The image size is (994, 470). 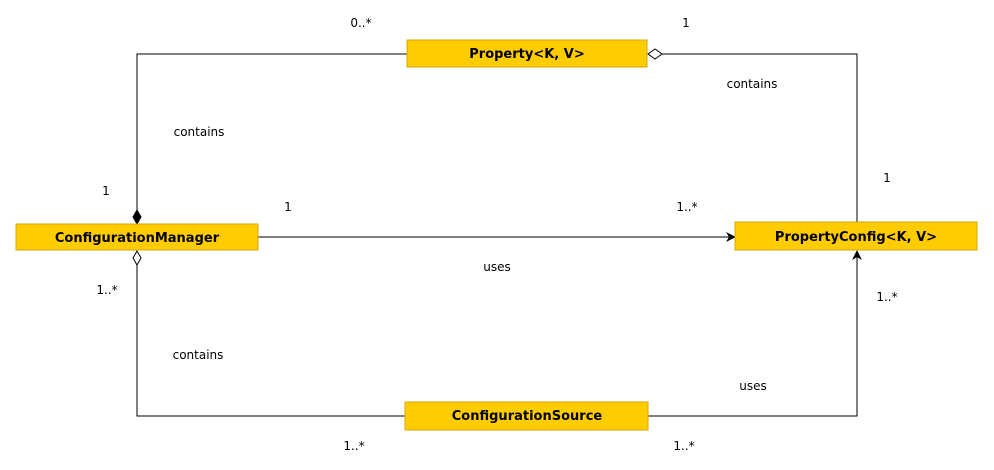 I want to click on edge-label-manager-config: uses, so click(x=497, y=267).